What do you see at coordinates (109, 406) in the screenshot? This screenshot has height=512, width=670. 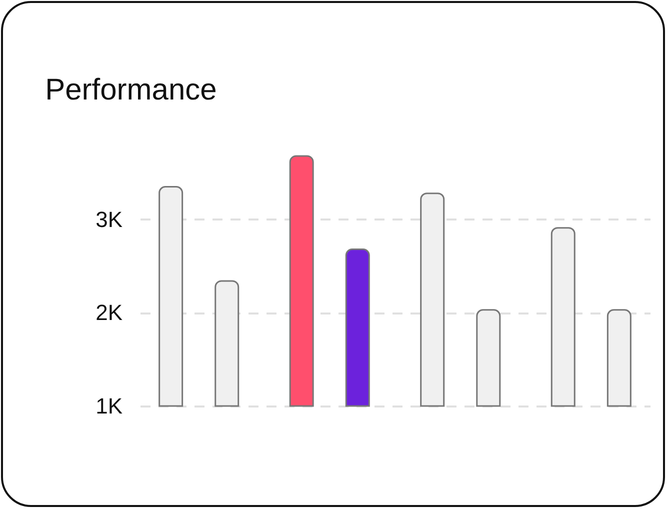 I see `y-tick-label: 1K` at bounding box center [109, 406].